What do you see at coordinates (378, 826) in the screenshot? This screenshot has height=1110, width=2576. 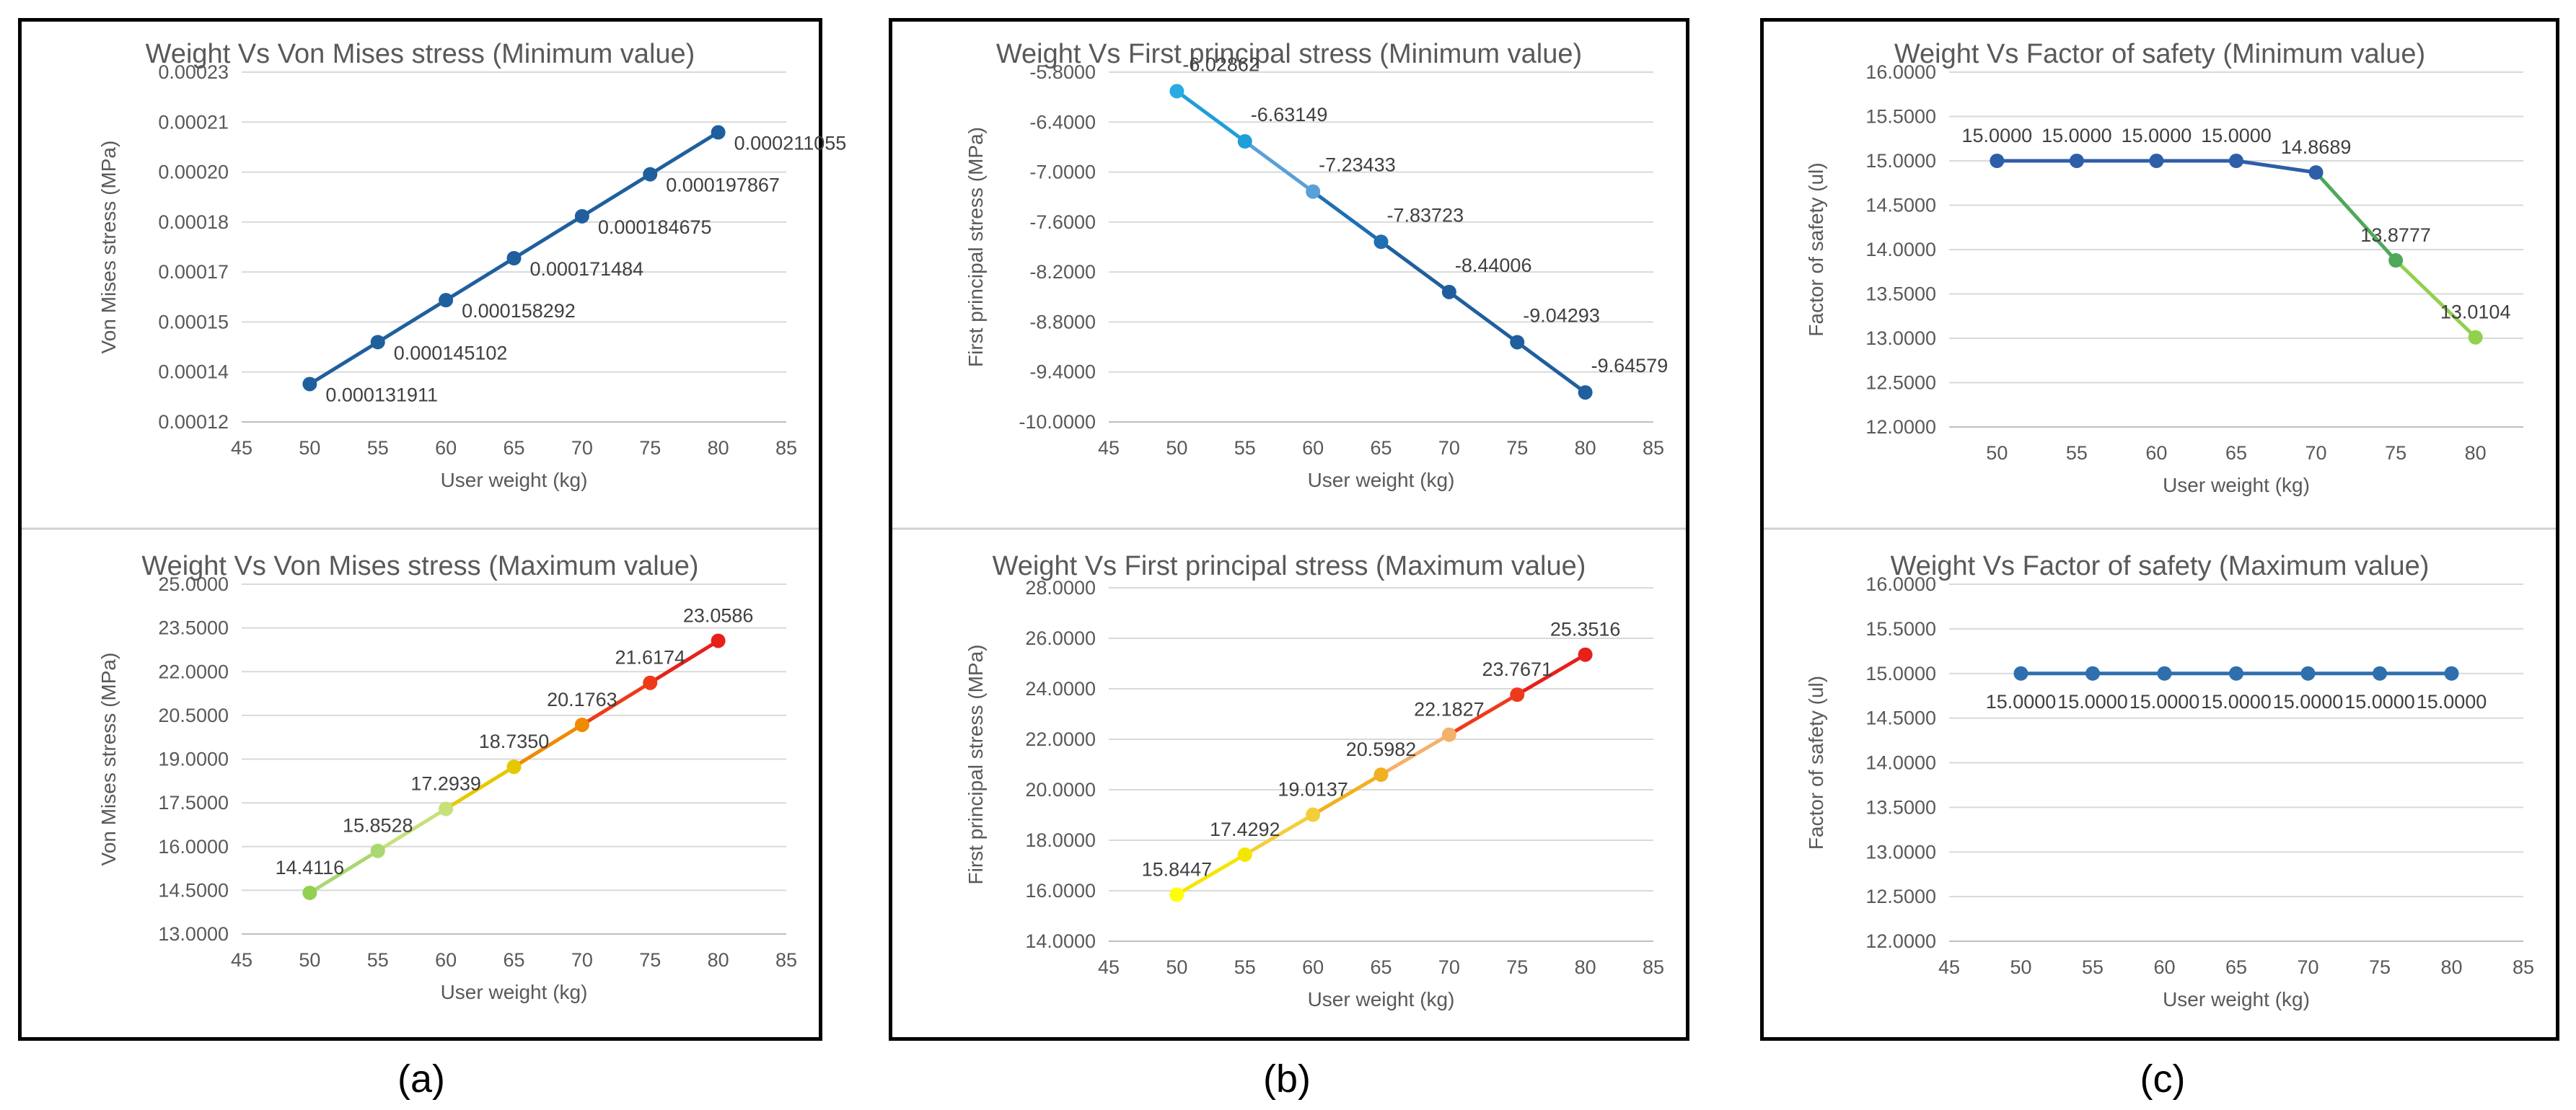 I see `data-label: 15.8528` at bounding box center [378, 826].